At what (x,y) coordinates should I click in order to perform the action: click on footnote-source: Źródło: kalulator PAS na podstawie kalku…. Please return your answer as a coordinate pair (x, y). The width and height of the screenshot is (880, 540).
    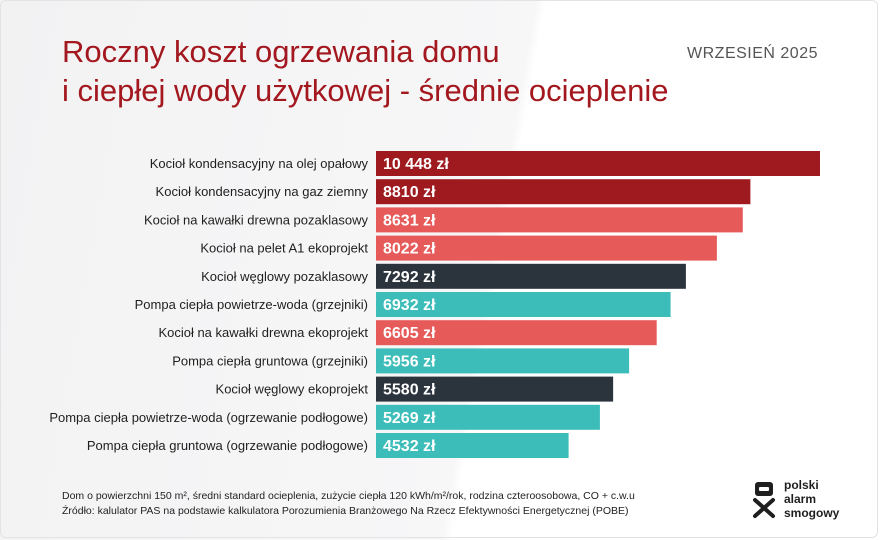
    Looking at the image, I should click on (345, 511).